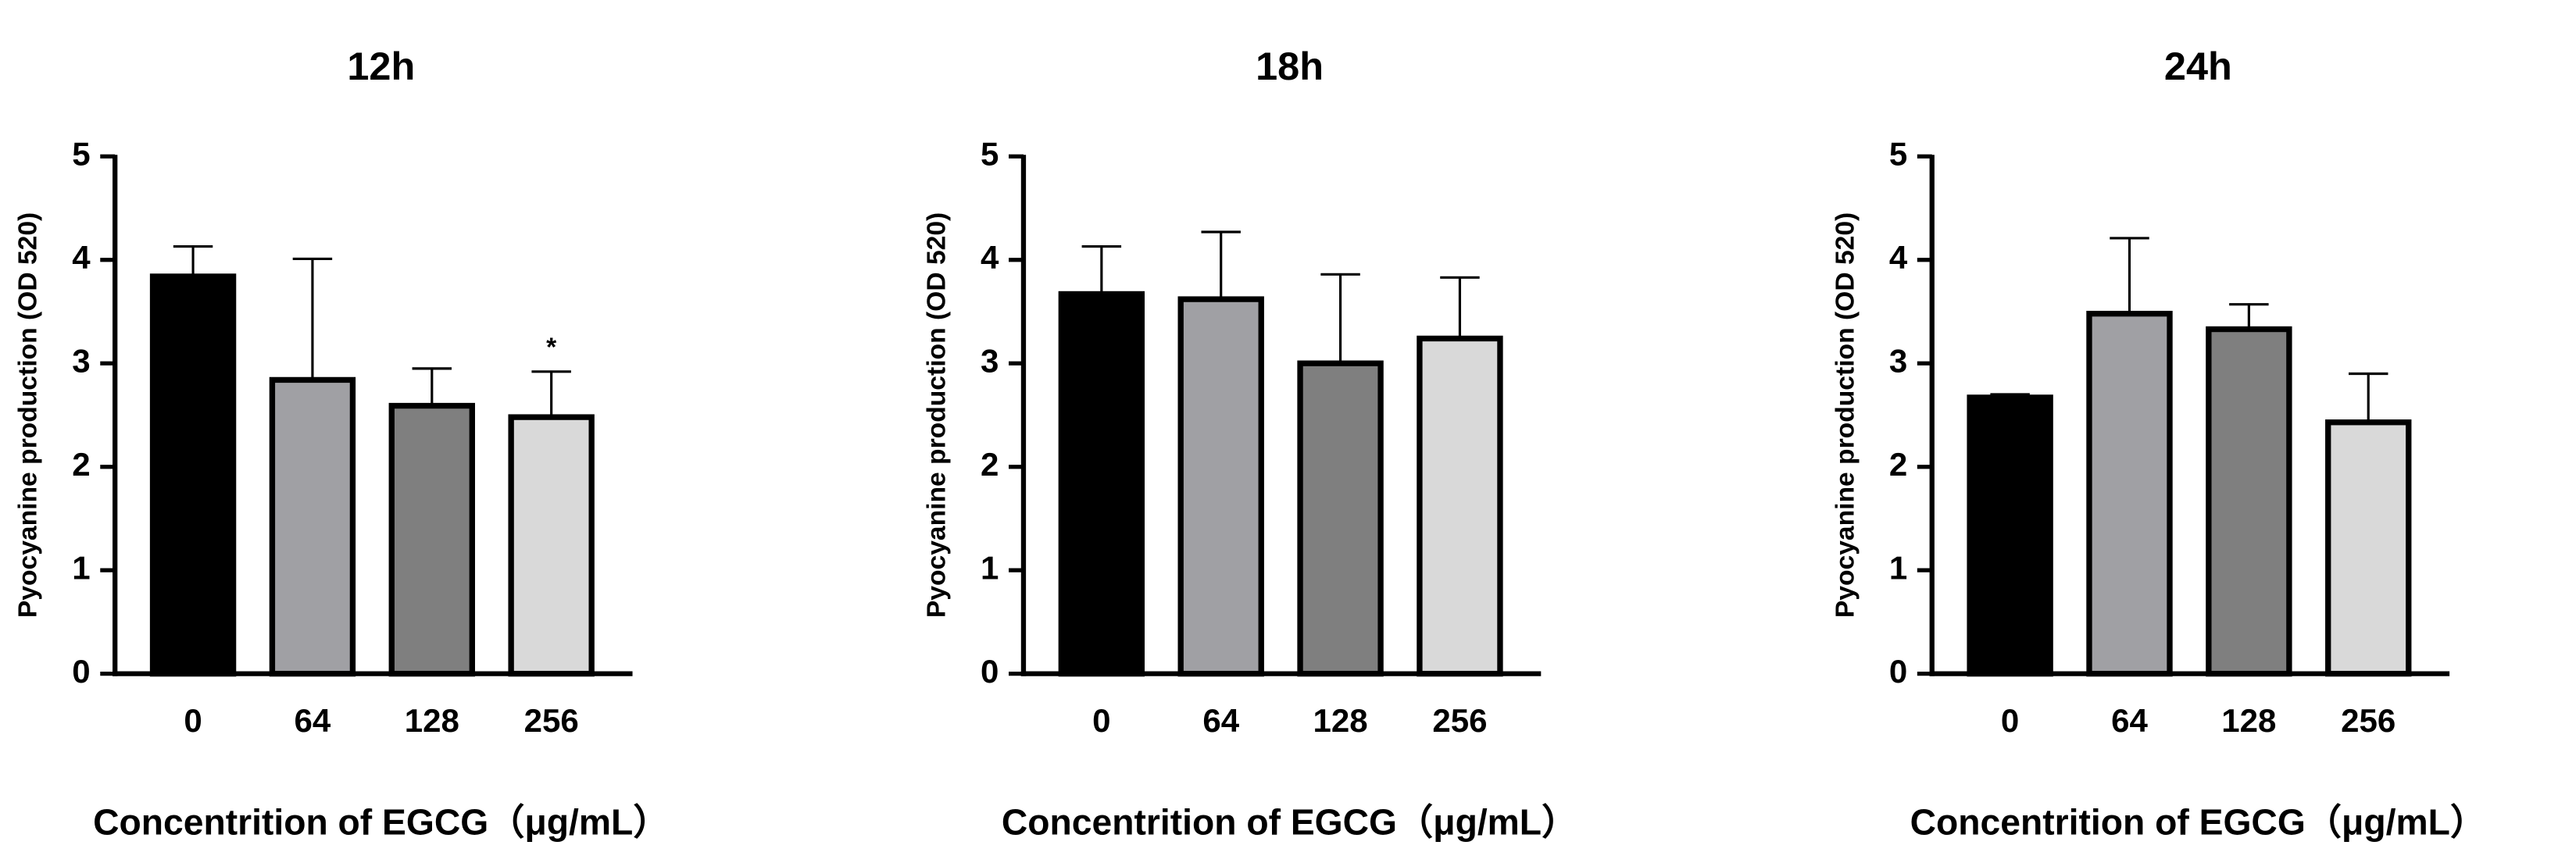  Describe the element at coordinates (2198, 66) in the screenshot. I see `chart-title: 24h` at that location.